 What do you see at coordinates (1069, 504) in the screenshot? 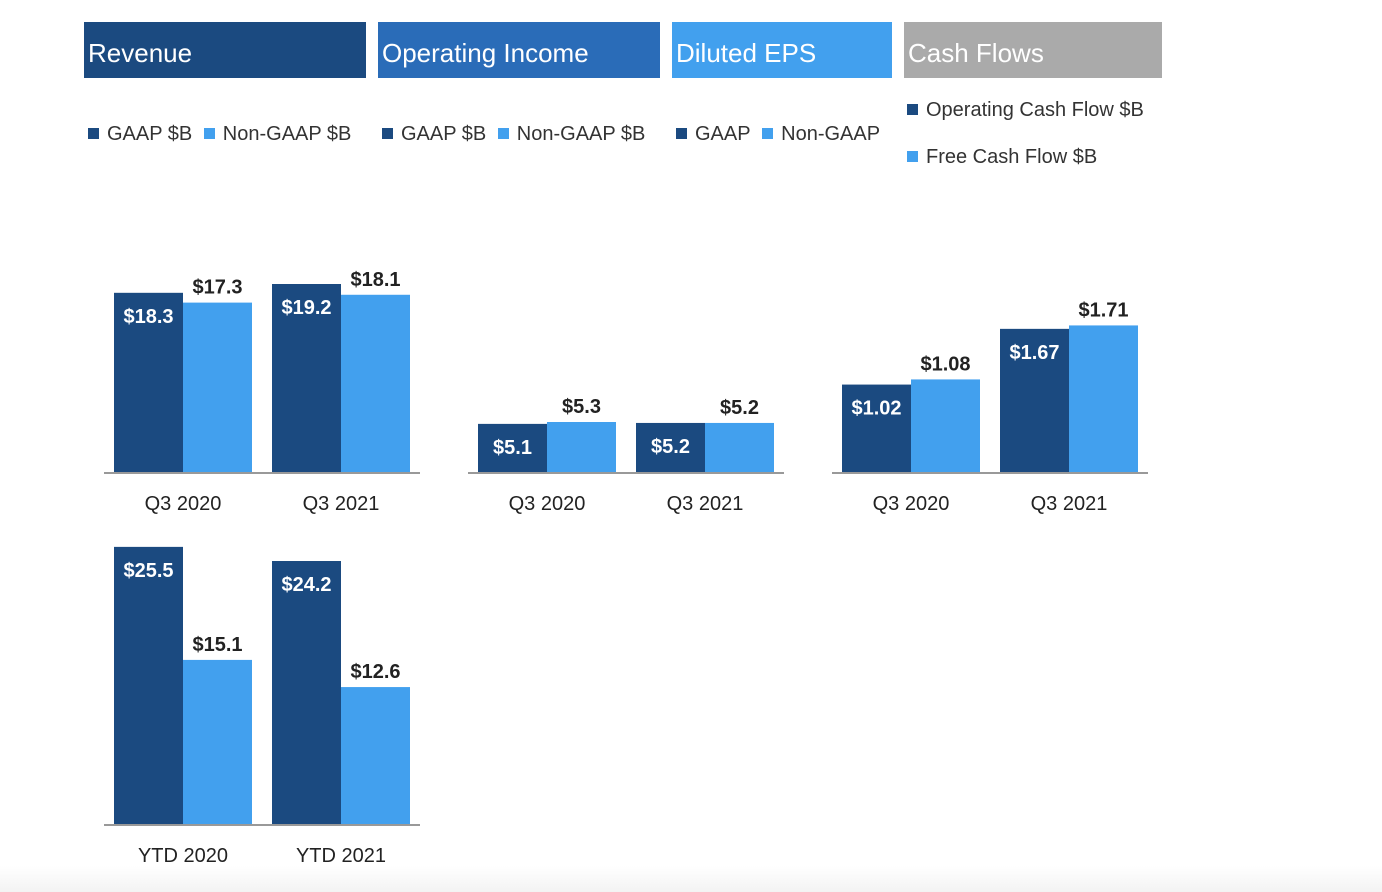
I see `diluted-eps-category-label: Q3 2021` at bounding box center [1069, 504].